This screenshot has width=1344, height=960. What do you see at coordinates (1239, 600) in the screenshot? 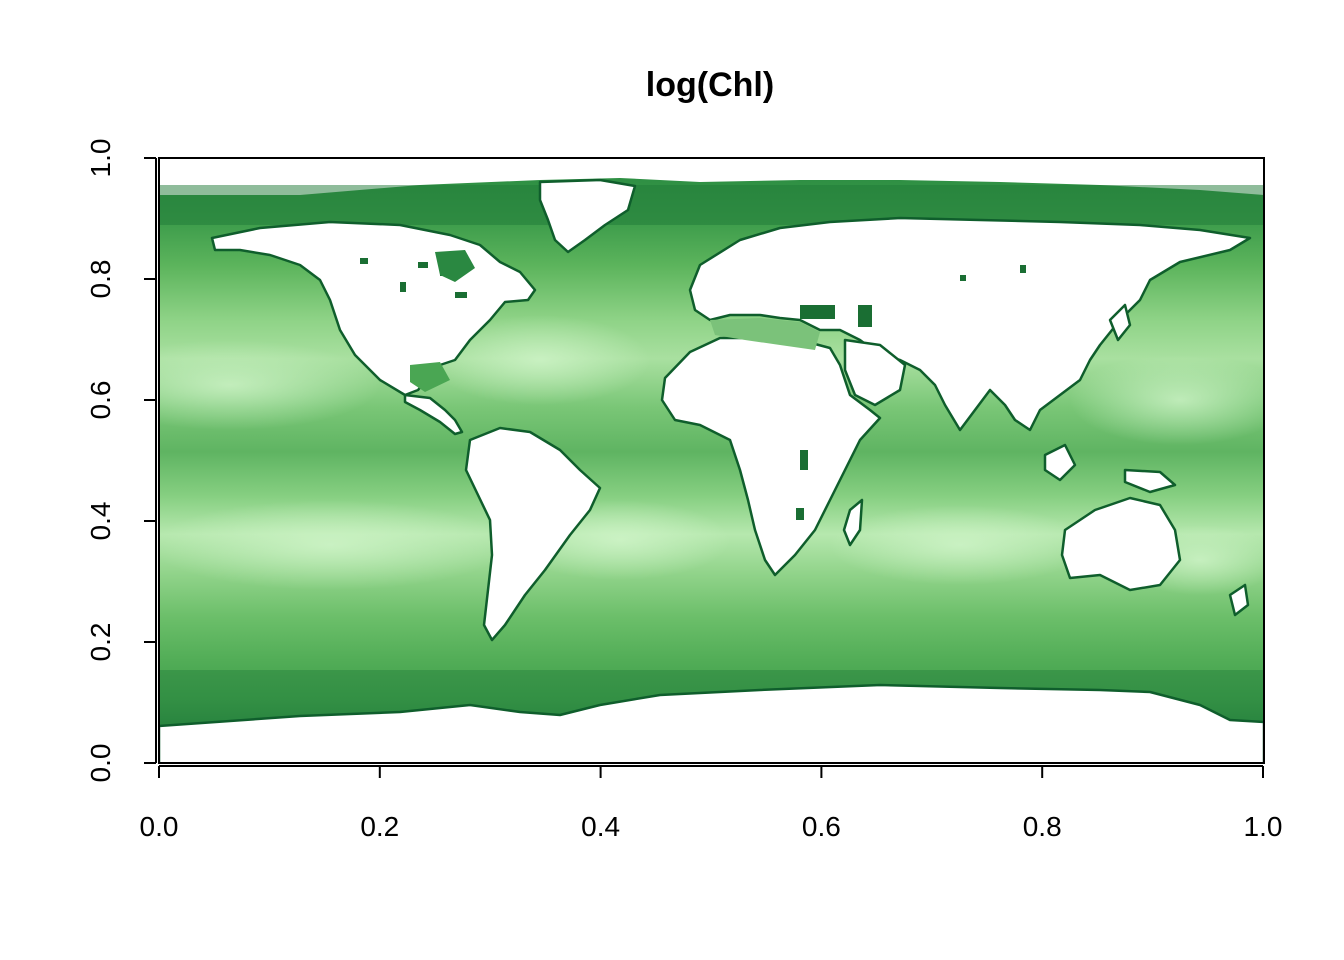
I see `land-new-zealand` at bounding box center [1239, 600].